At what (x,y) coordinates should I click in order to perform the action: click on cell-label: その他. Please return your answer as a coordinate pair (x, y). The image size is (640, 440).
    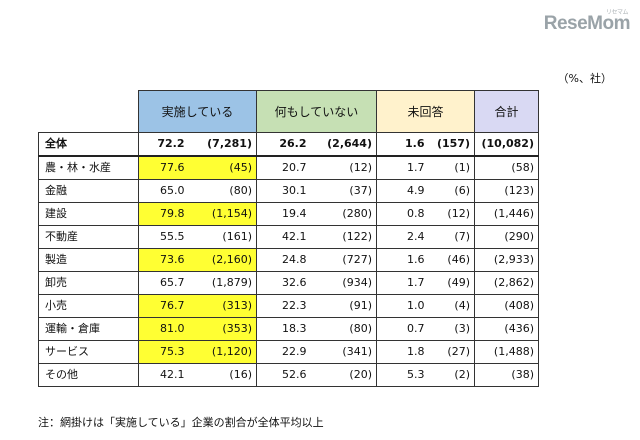
    Looking at the image, I should click on (88, 375).